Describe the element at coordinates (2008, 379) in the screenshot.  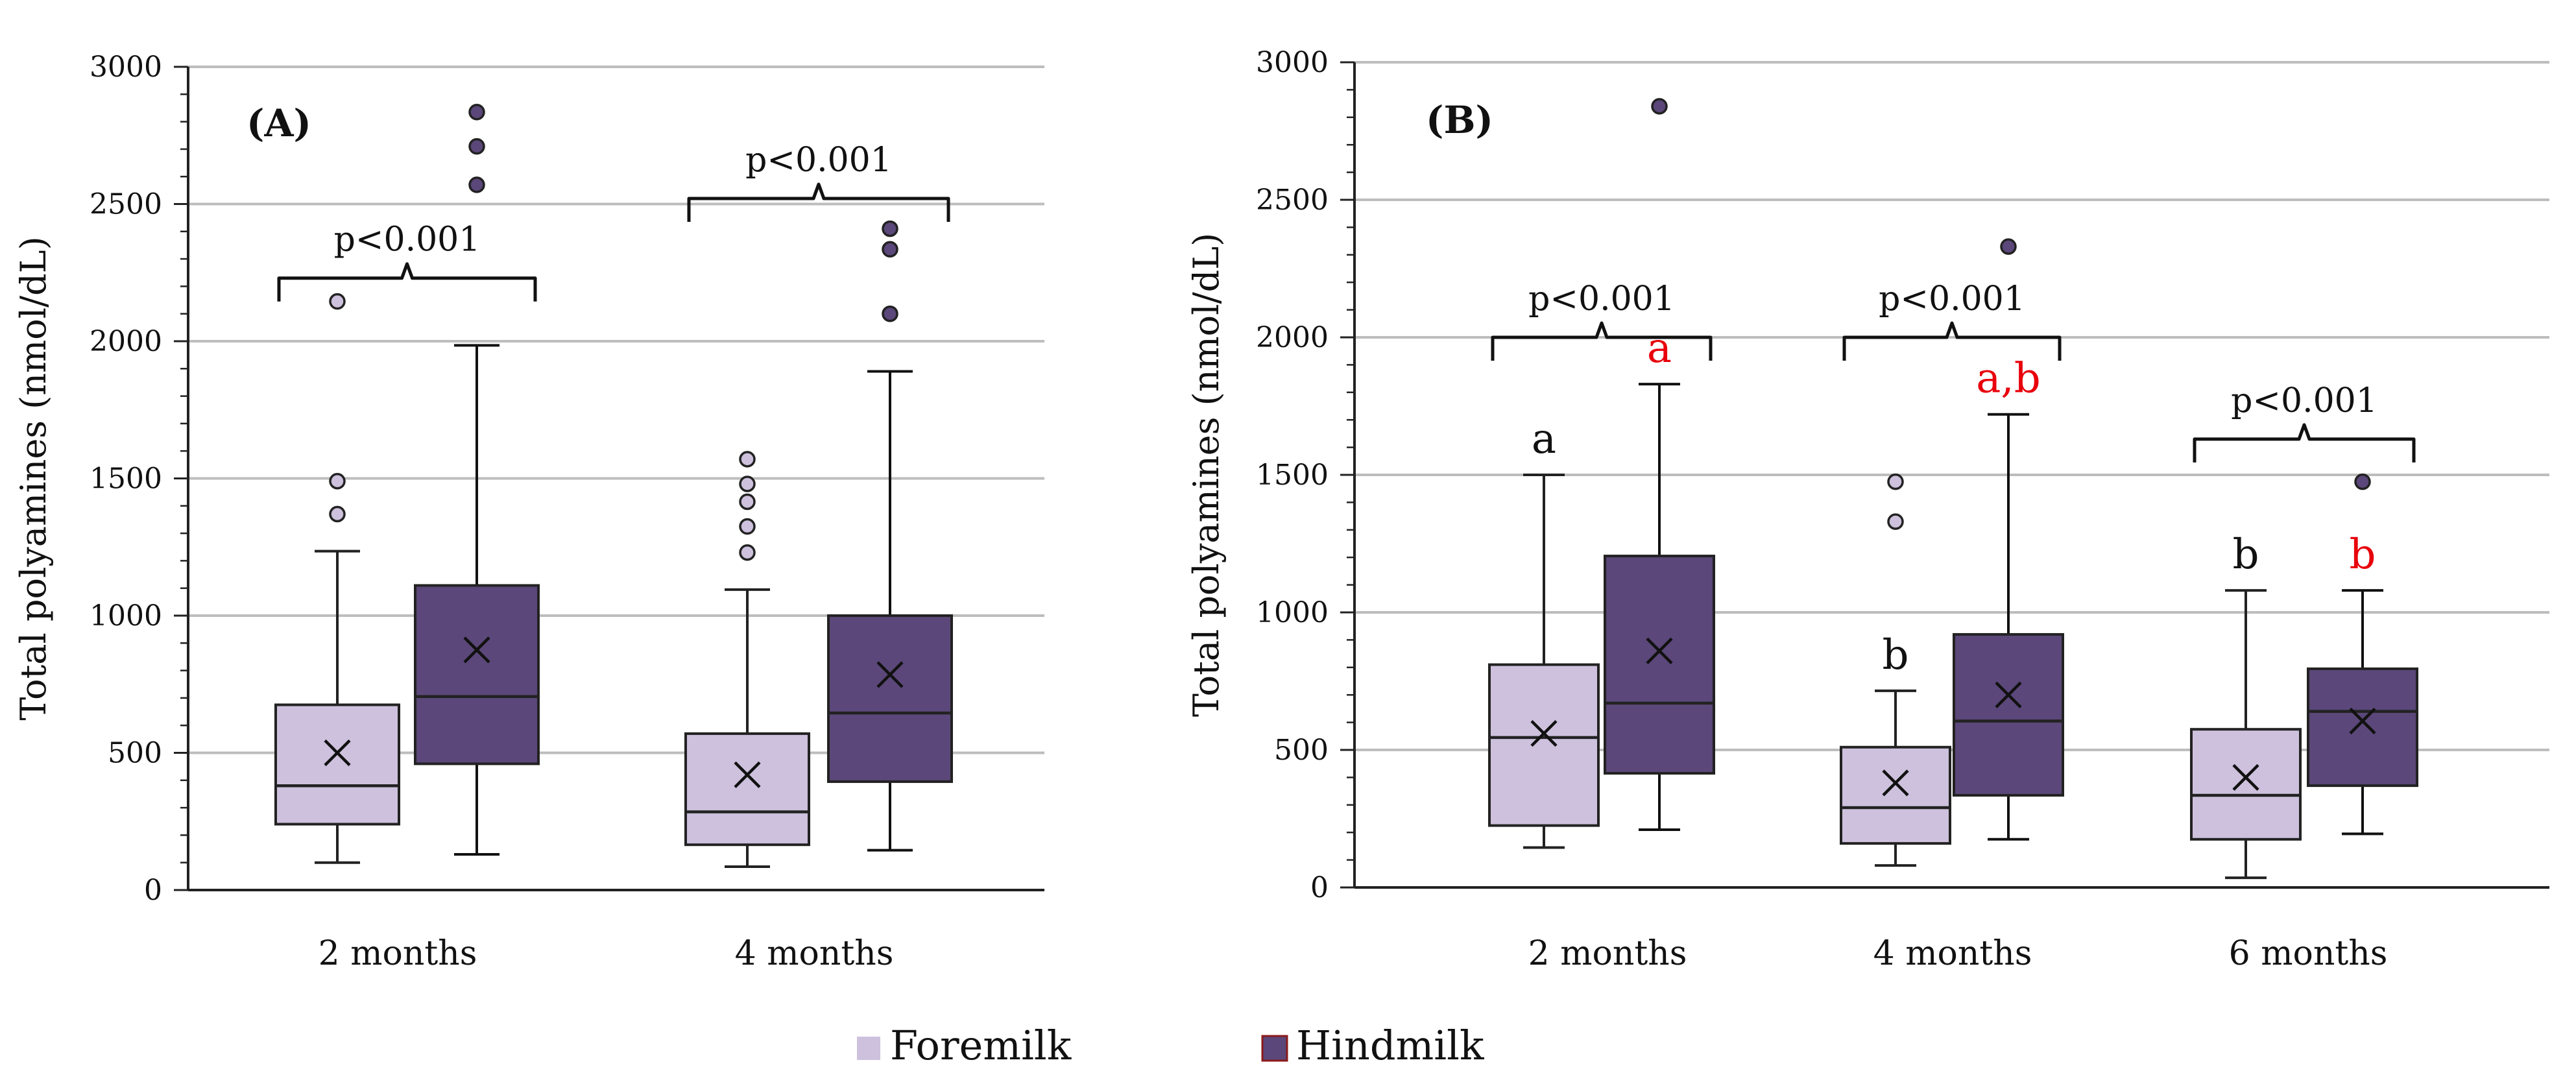
I see `hindmilk-significance-letter: a,b` at that location.